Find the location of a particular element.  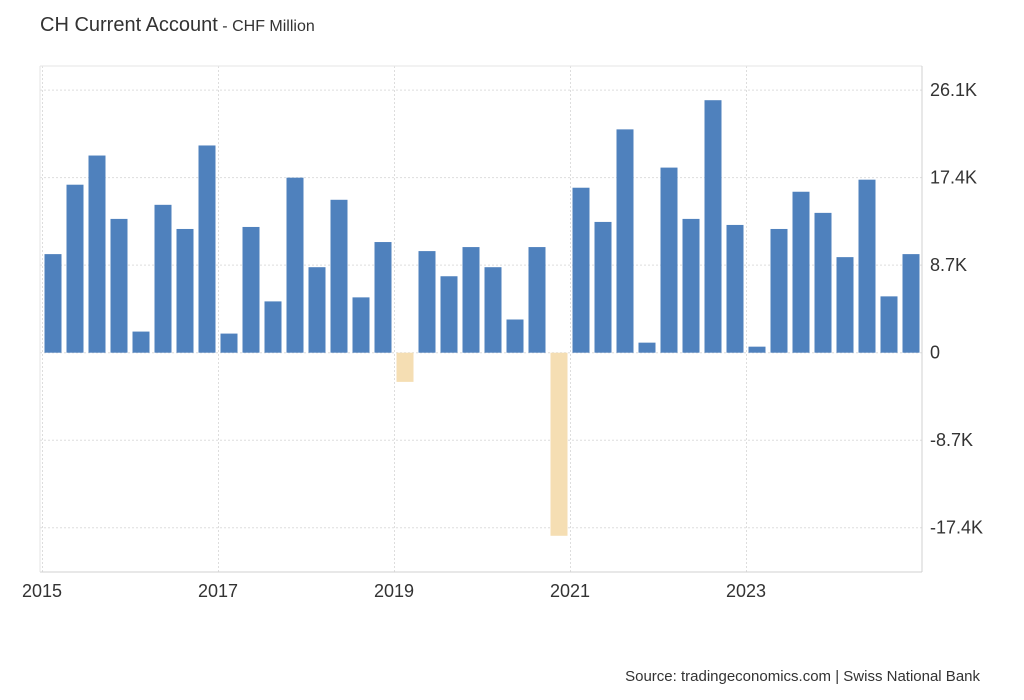

x-tick-label-1: 2017 is located at coordinates (218, 591).